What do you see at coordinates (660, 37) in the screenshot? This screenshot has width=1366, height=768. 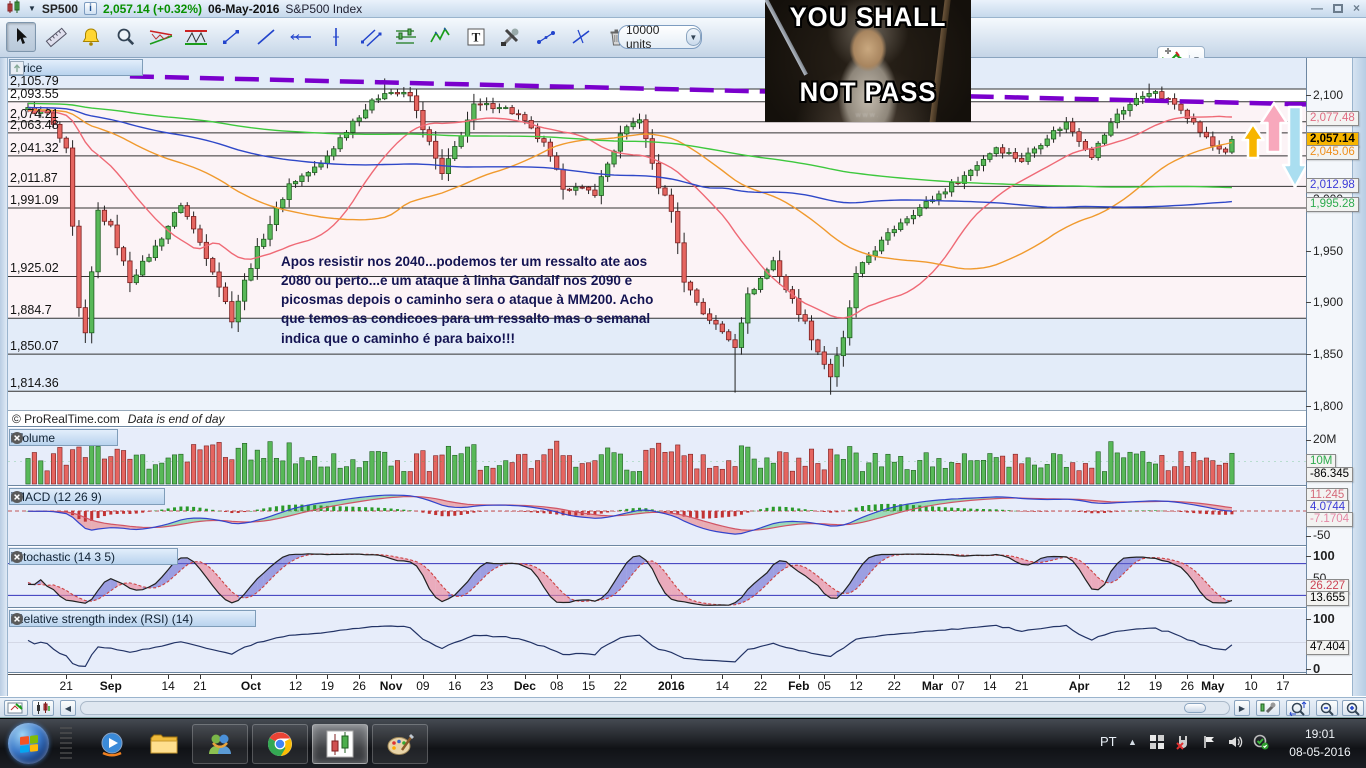 I see `units-selector: 10000 units ▼` at bounding box center [660, 37].